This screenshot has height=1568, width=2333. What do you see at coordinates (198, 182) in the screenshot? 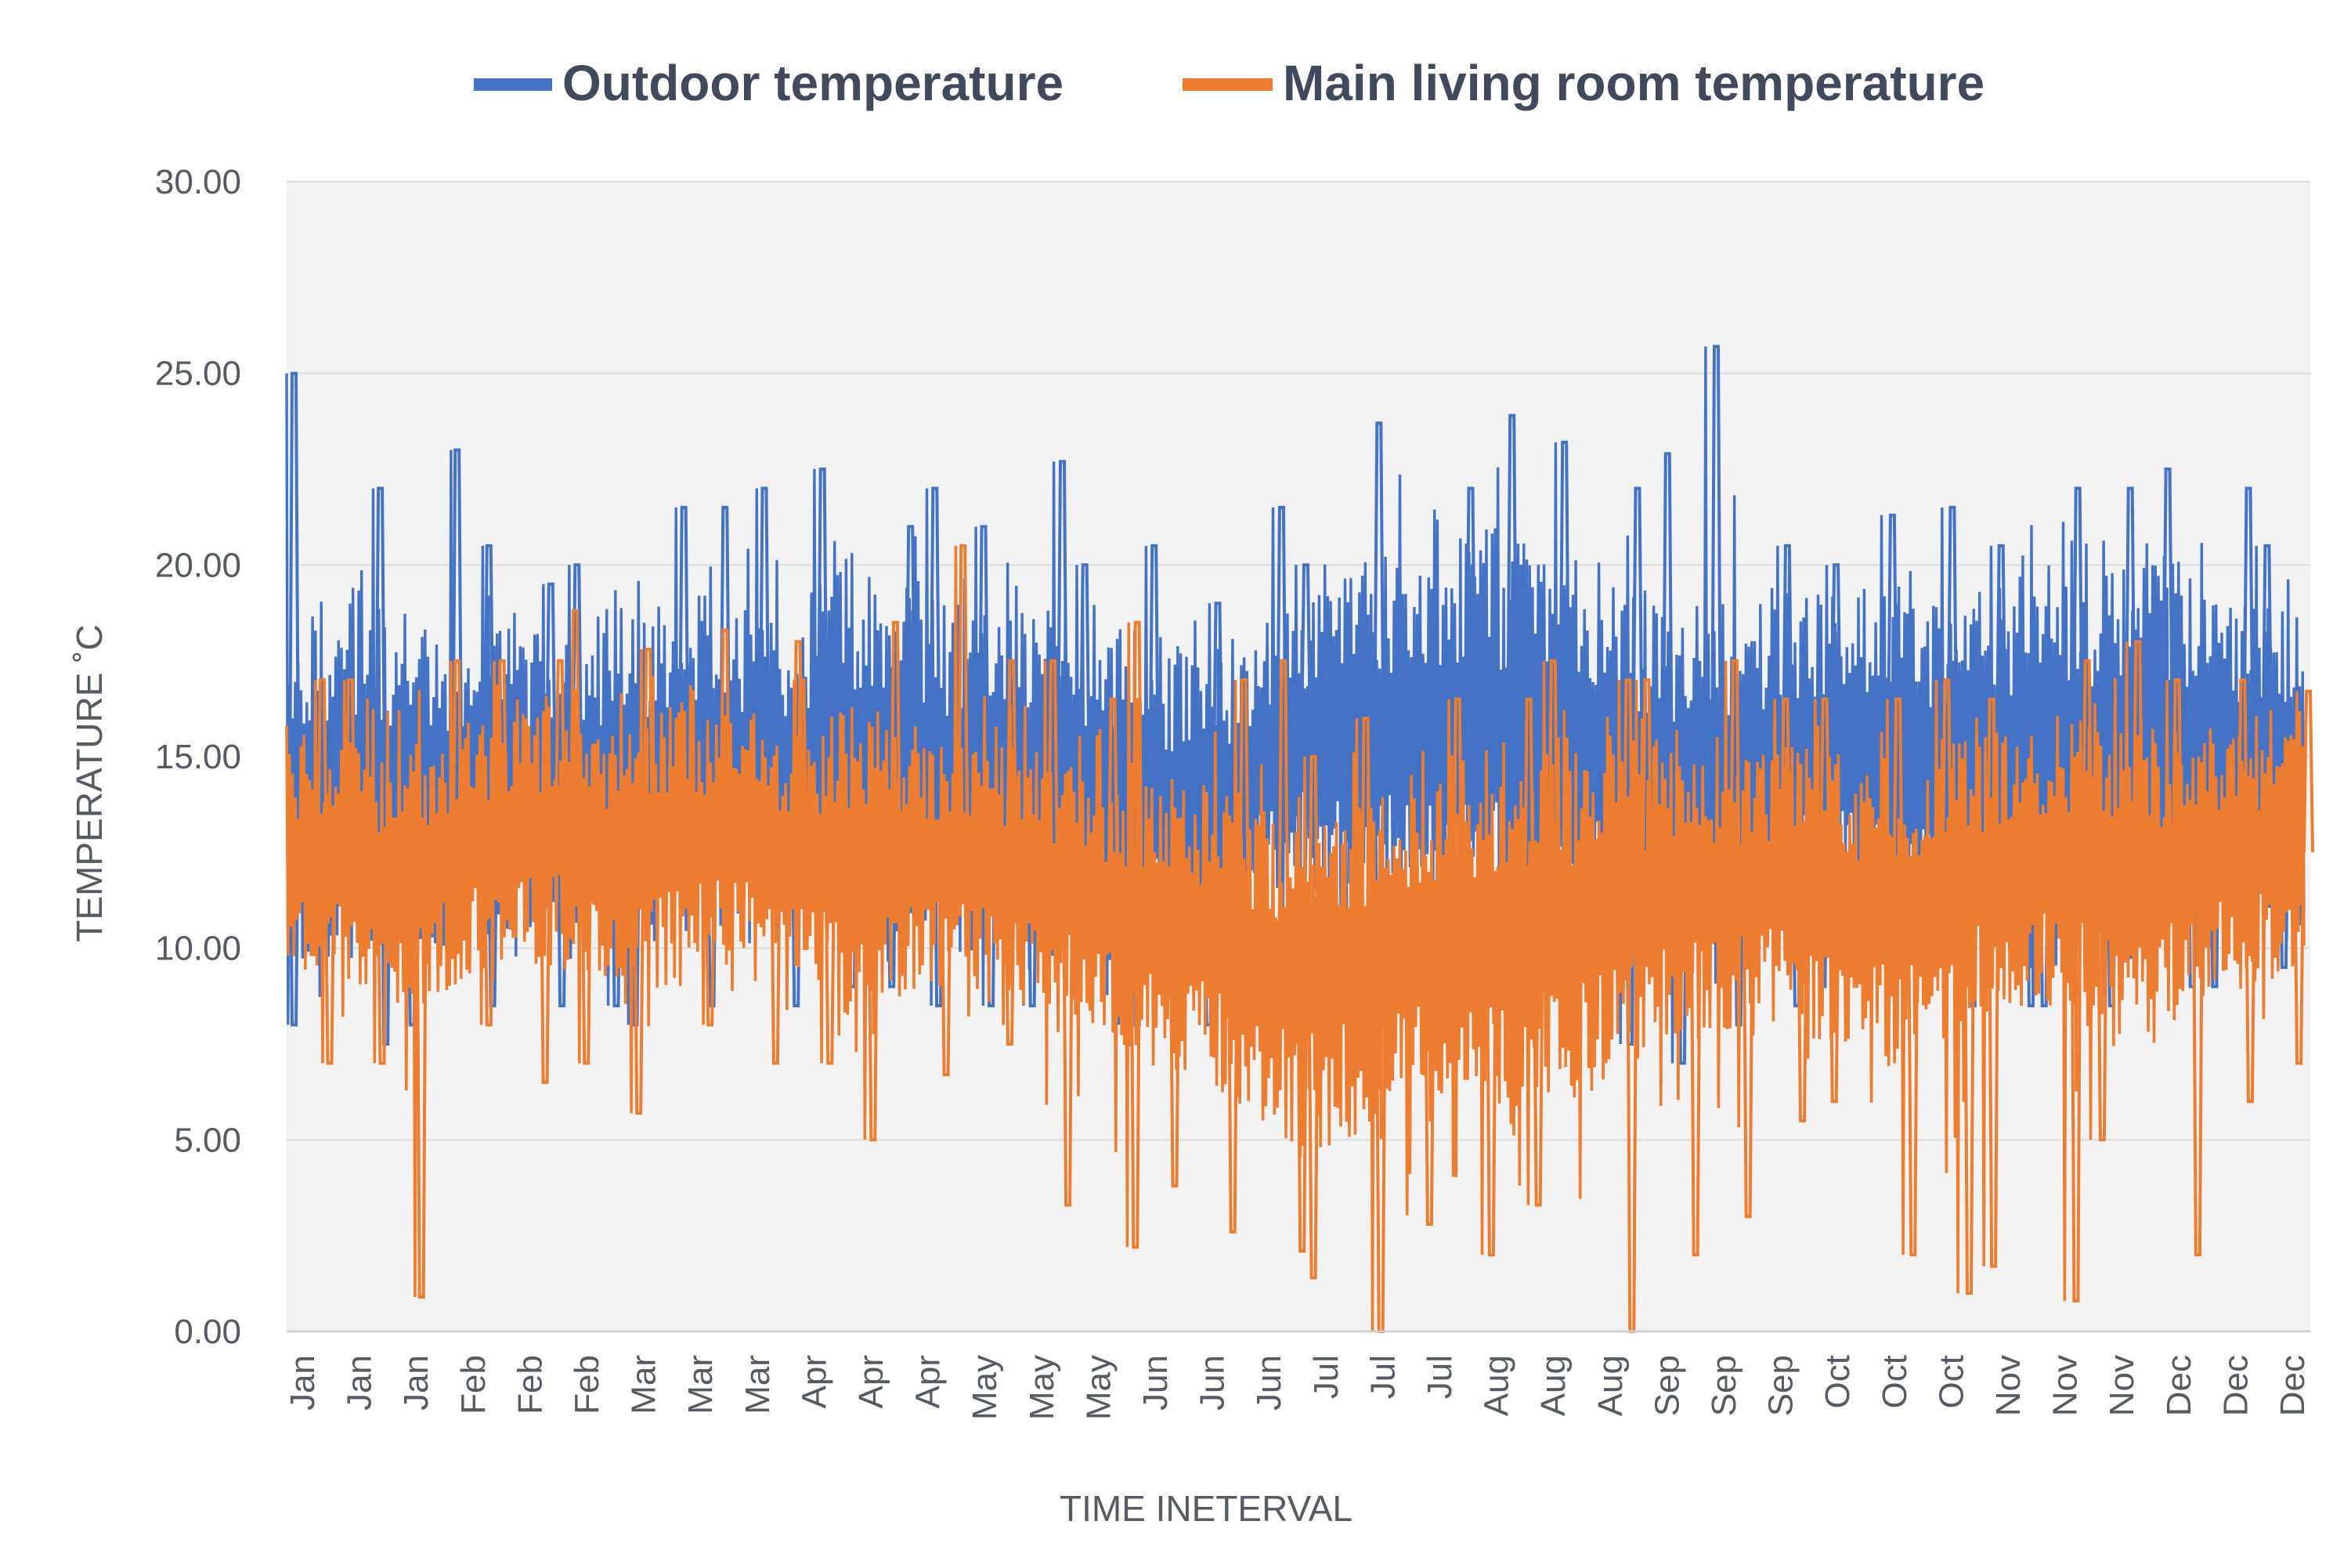
I see `y-tick-label: 30.00` at bounding box center [198, 182].